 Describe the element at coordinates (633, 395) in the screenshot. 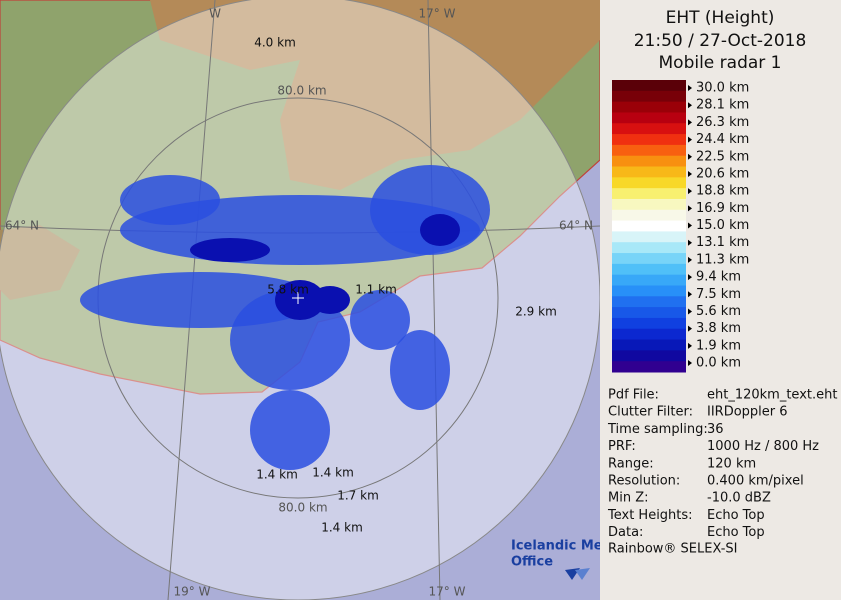

I see `info-label: Pdf File:` at that location.